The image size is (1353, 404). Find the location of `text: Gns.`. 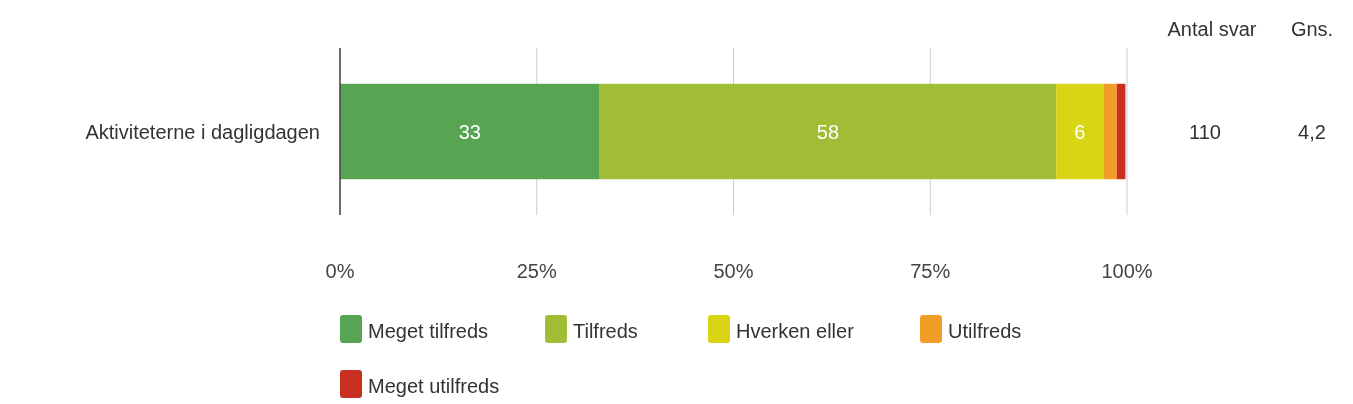

text: Gns. is located at coordinates (1312, 29).